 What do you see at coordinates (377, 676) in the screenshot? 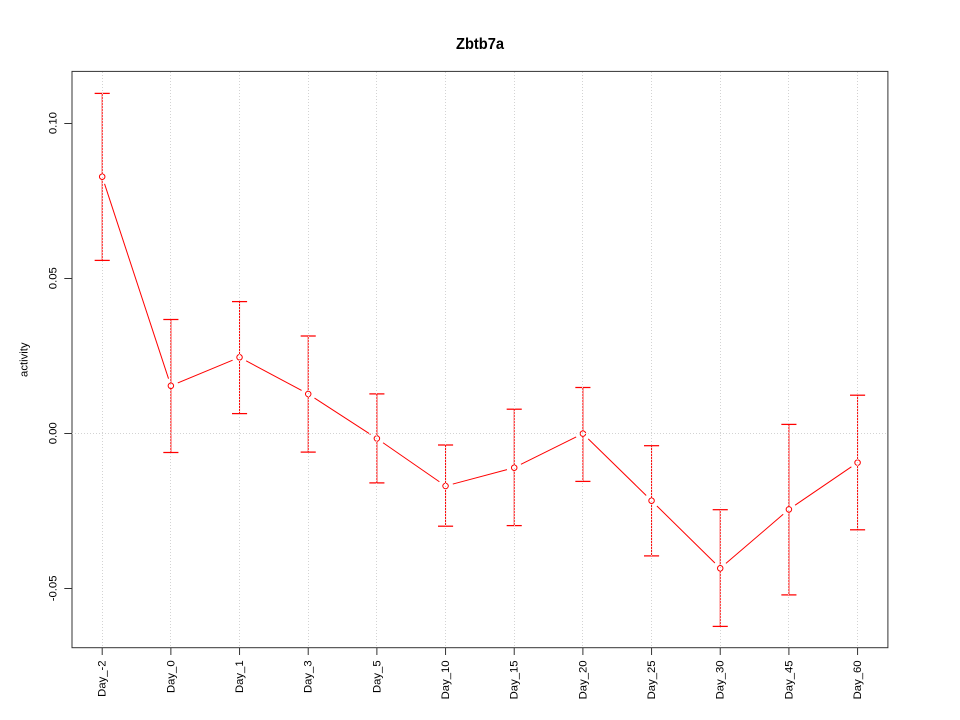
I see `svg-text: Day_5` at bounding box center [377, 676].